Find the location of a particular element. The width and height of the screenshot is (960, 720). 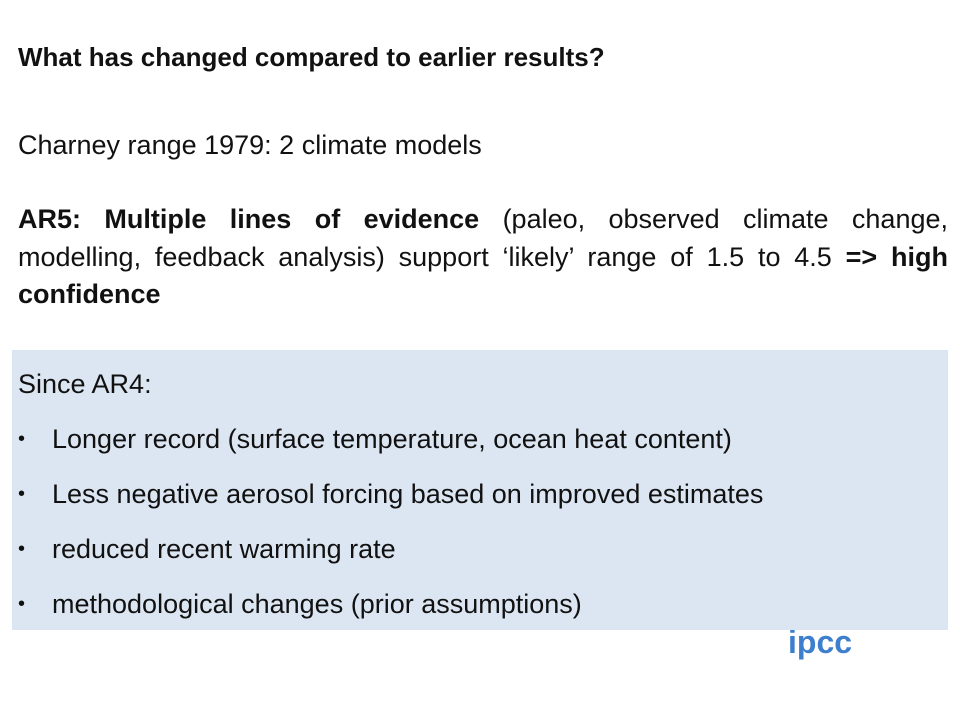

paragraph: Charney range 1979: 2 climate models is located at coordinates (250, 145).